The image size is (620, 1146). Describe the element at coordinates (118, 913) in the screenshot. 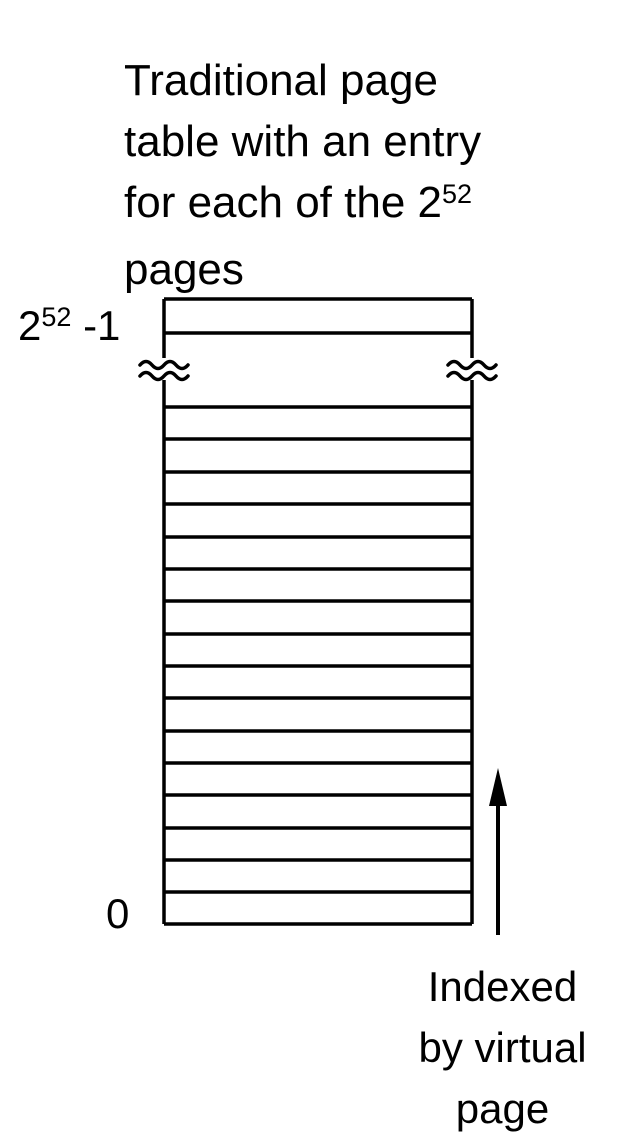

I see `bottom-entry-index-label: 0` at that location.